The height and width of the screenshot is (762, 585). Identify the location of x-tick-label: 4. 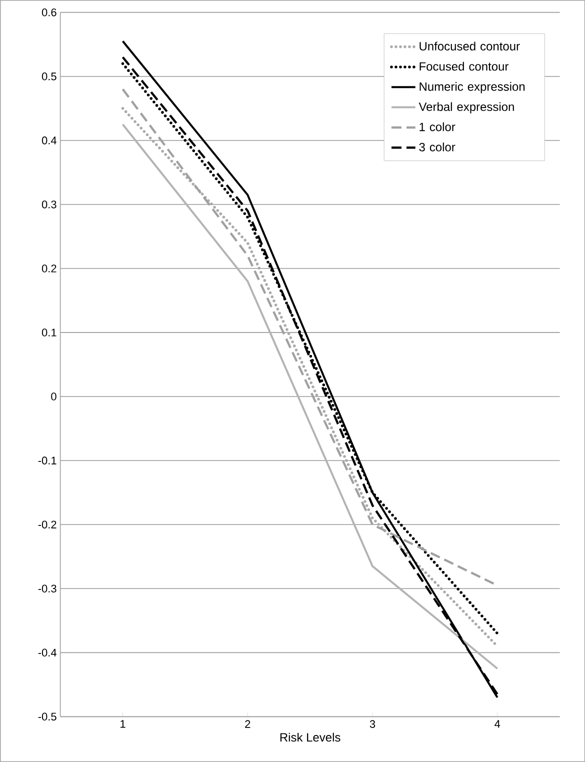
(497, 724).